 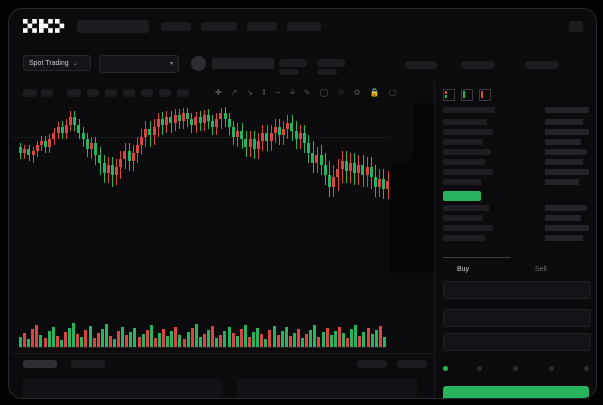 What do you see at coordinates (123, 388) in the screenshot?
I see `bottom-panel-left` at bounding box center [123, 388].